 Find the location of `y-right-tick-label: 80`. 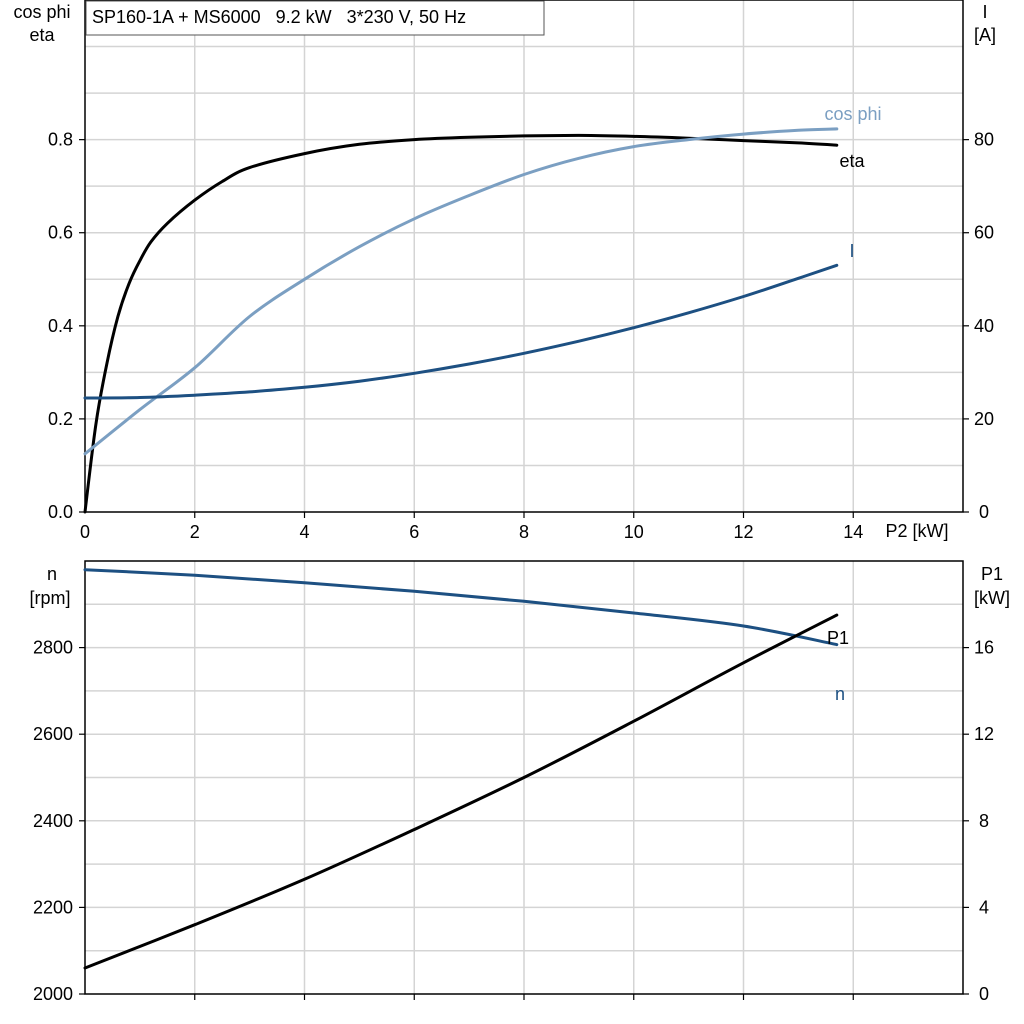

y-right-tick-label: 80 is located at coordinates (984, 140).